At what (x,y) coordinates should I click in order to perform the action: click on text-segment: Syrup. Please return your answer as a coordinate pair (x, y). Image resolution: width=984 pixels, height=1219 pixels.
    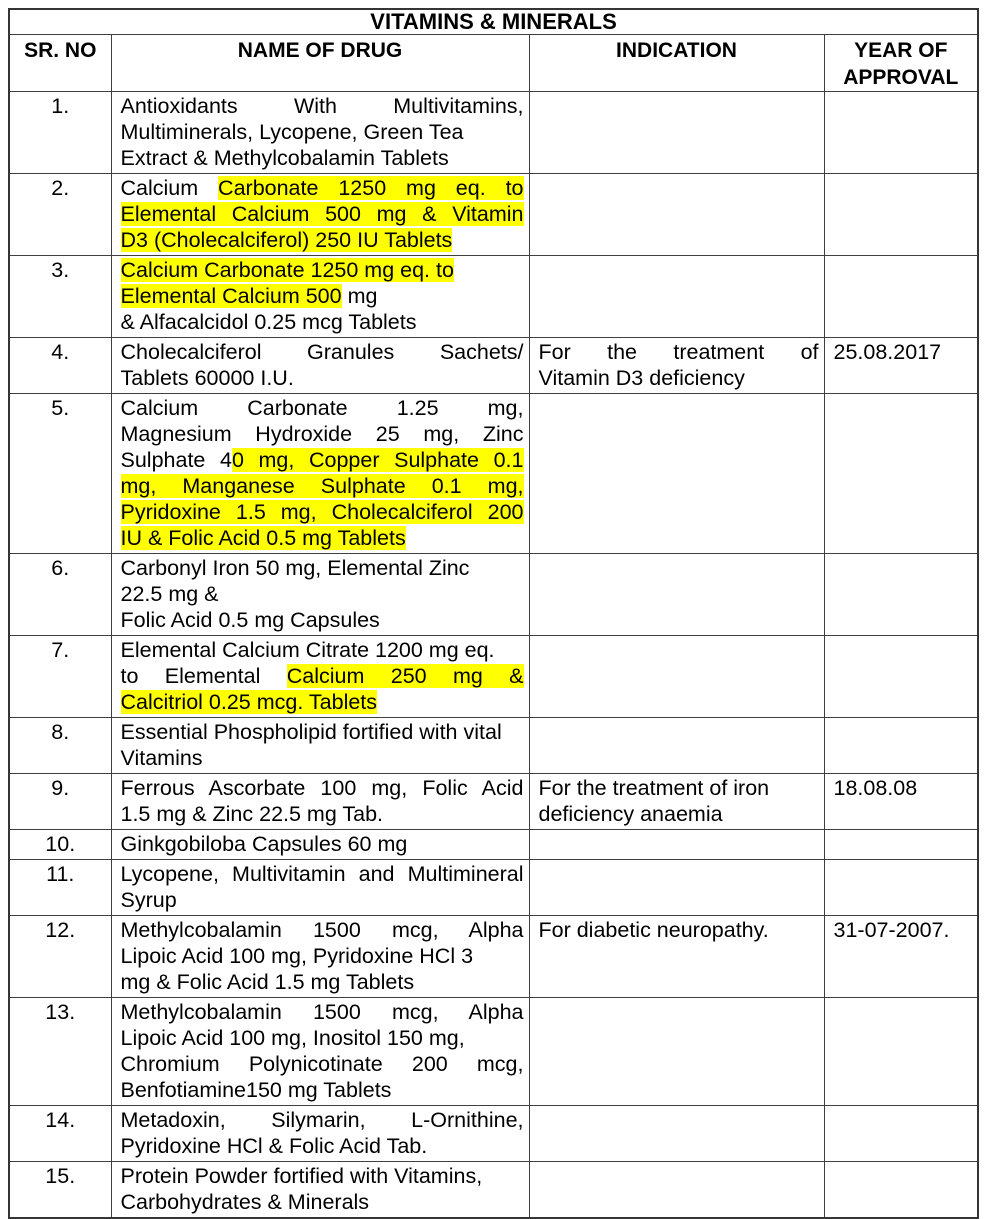
    Looking at the image, I should click on (148, 900).